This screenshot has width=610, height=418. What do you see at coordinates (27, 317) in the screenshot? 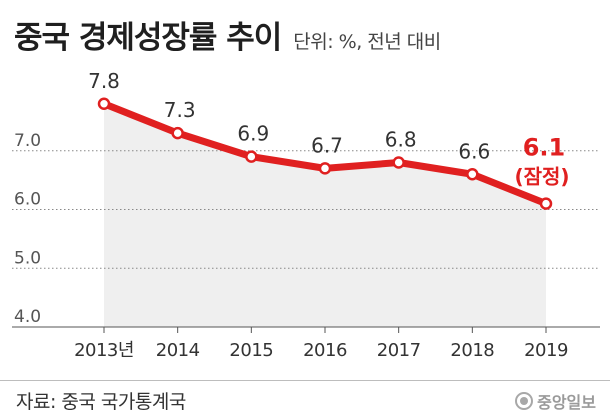
I see `y-tick-label: 4.0` at bounding box center [27, 317].